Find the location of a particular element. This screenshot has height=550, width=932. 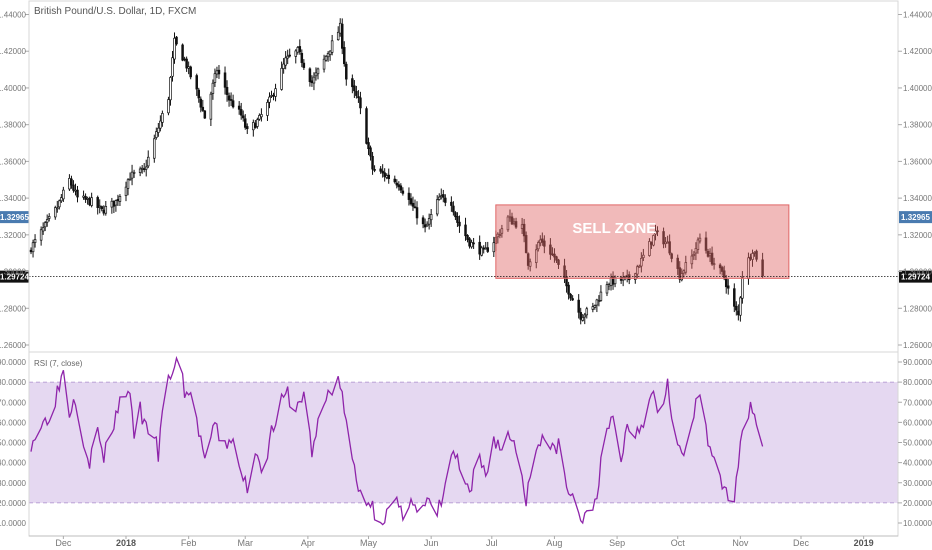

price-tick-label-right: 1.38000 is located at coordinates (917, 125).